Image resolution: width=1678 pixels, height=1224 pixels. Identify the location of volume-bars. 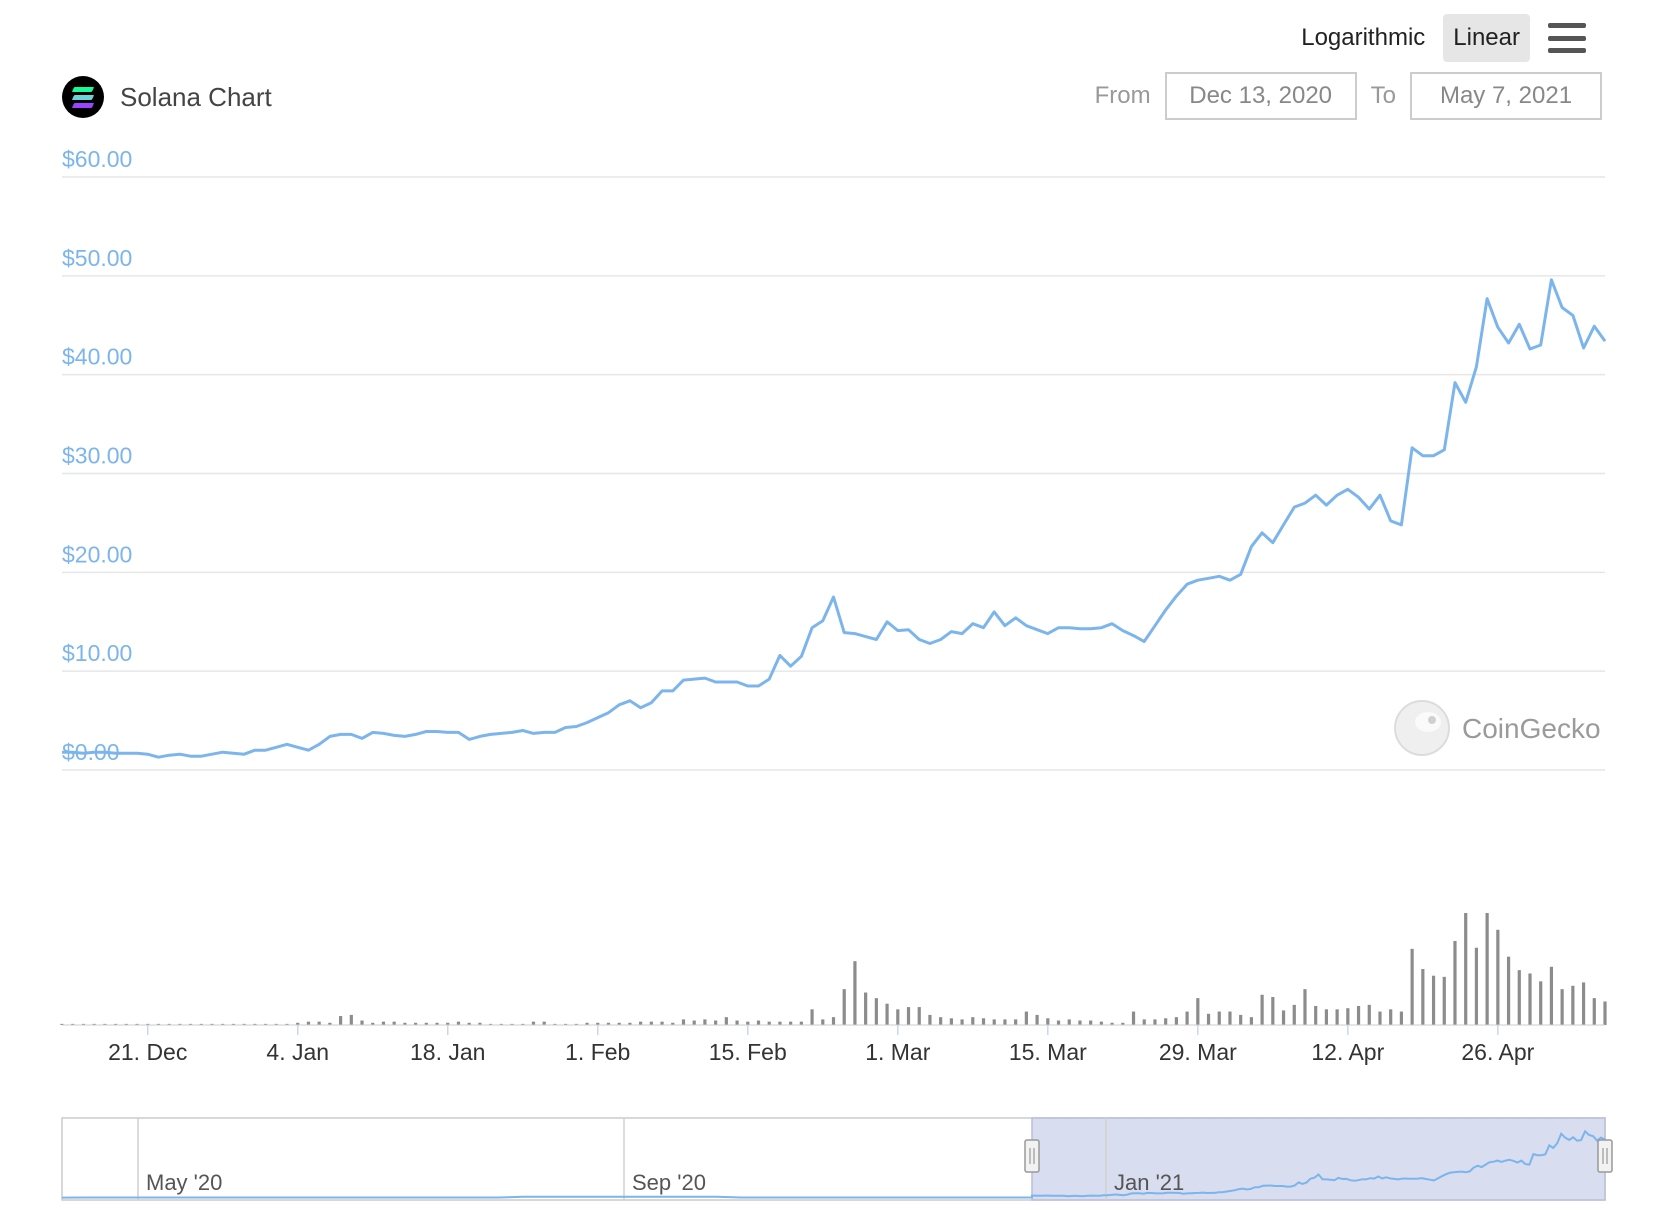
(833, 969).